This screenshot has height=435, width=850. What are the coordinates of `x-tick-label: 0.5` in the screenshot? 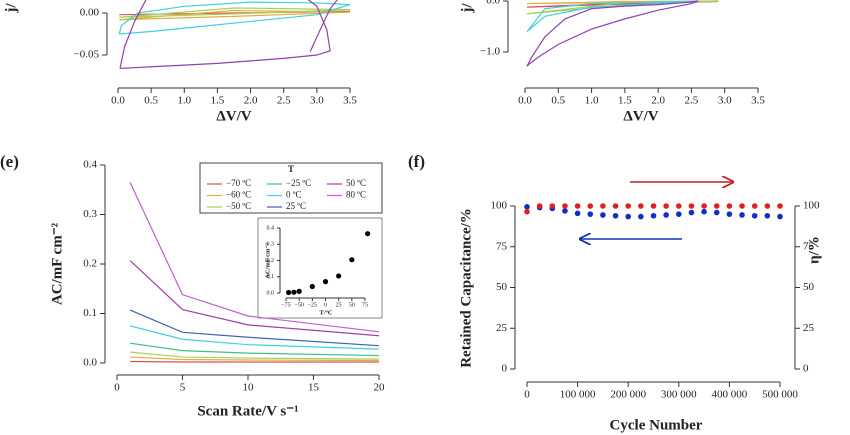 It's located at (558, 101).